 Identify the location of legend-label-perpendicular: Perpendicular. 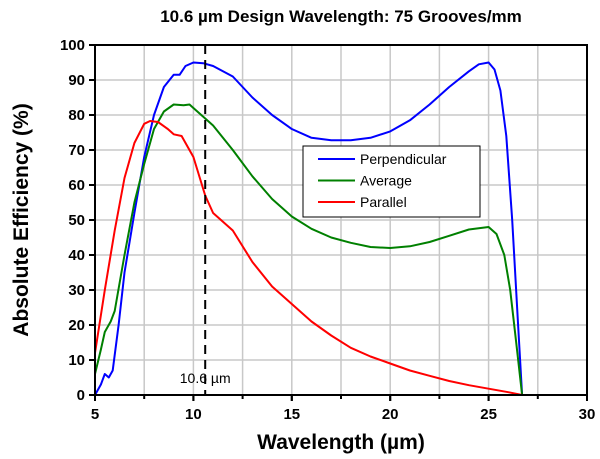
(403, 159).